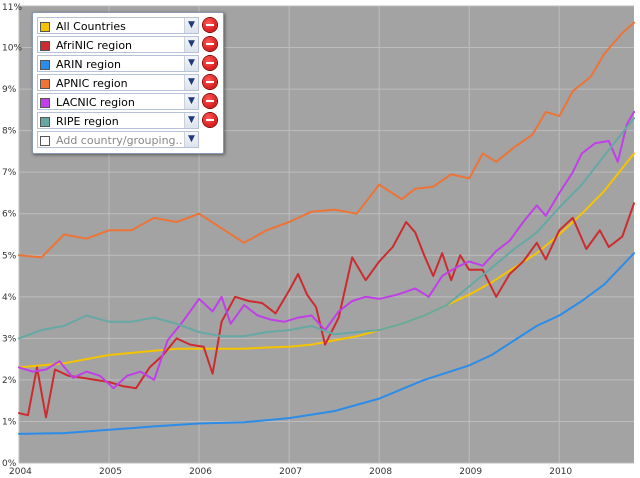 The width and height of the screenshot is (640, 478). Describe the element at coordinates (45, 141) in the screenshot. I see `empty-swatch` at that location.